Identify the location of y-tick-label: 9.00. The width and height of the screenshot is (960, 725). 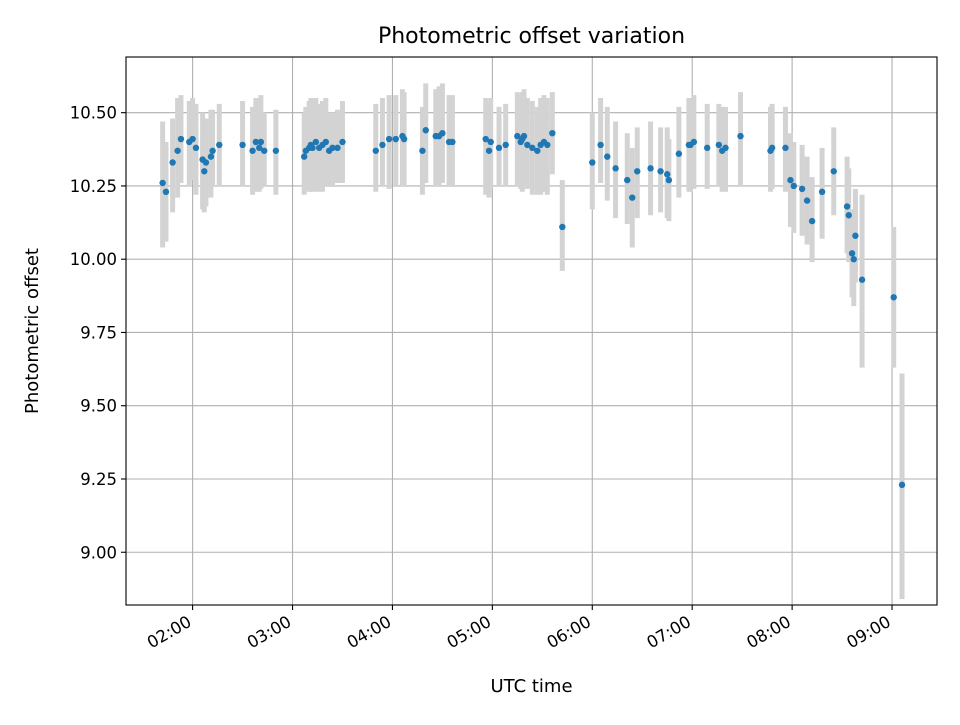
(98, 552).